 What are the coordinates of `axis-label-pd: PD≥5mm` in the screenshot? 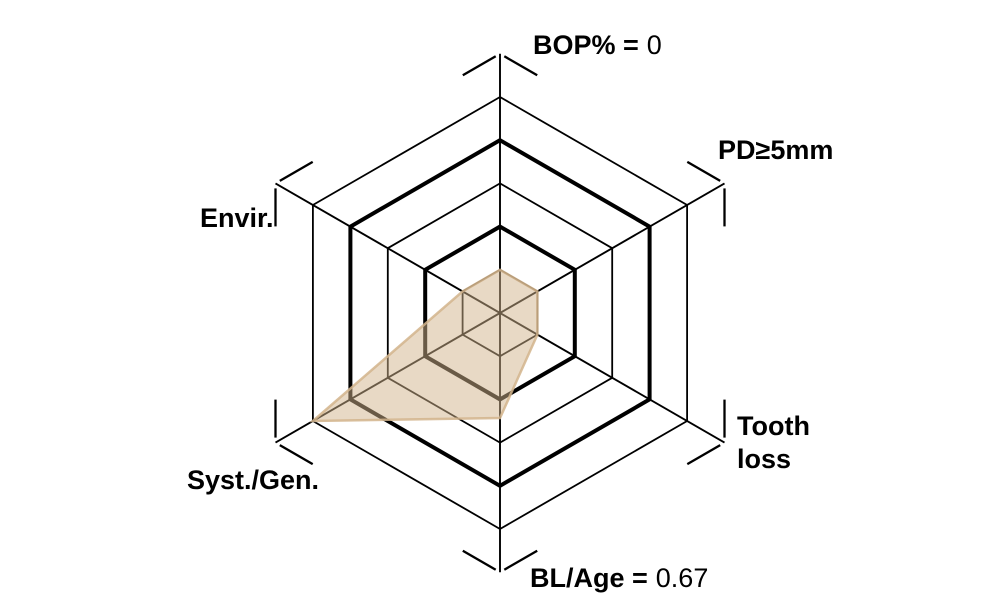 It's located at (775, 150).